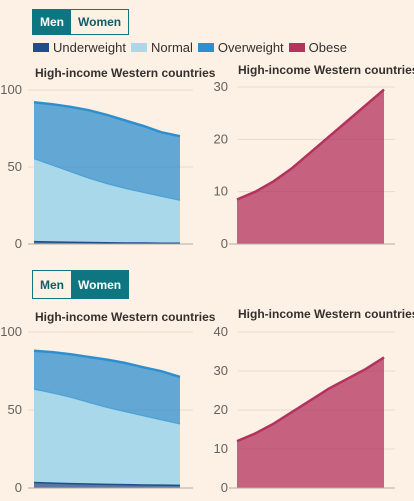 This screenshot has height=501, width=414. I want to click on legend-item-underweight: Underweight, so click(79, 47).